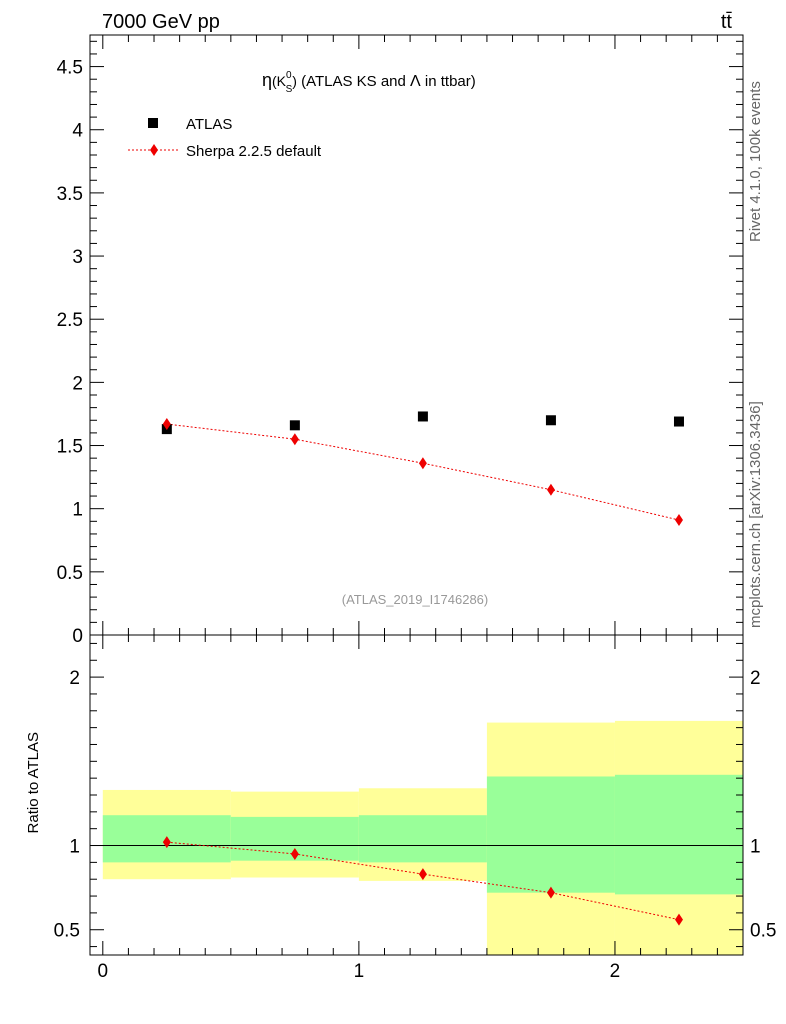 This screenshot has width=786, height=1024. I want to click on title-close: ), so click(294, 81).